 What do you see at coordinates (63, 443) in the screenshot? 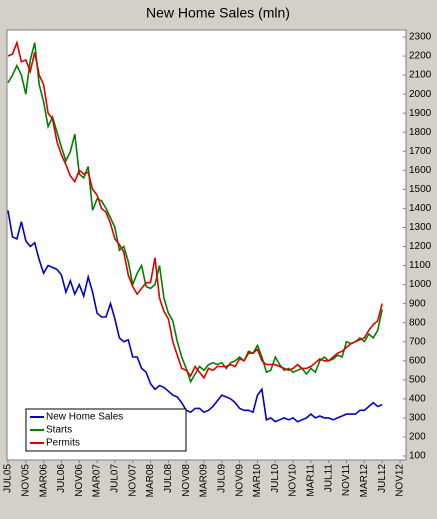
I see `legend-label: Permits` at bounding box center [63, 443].